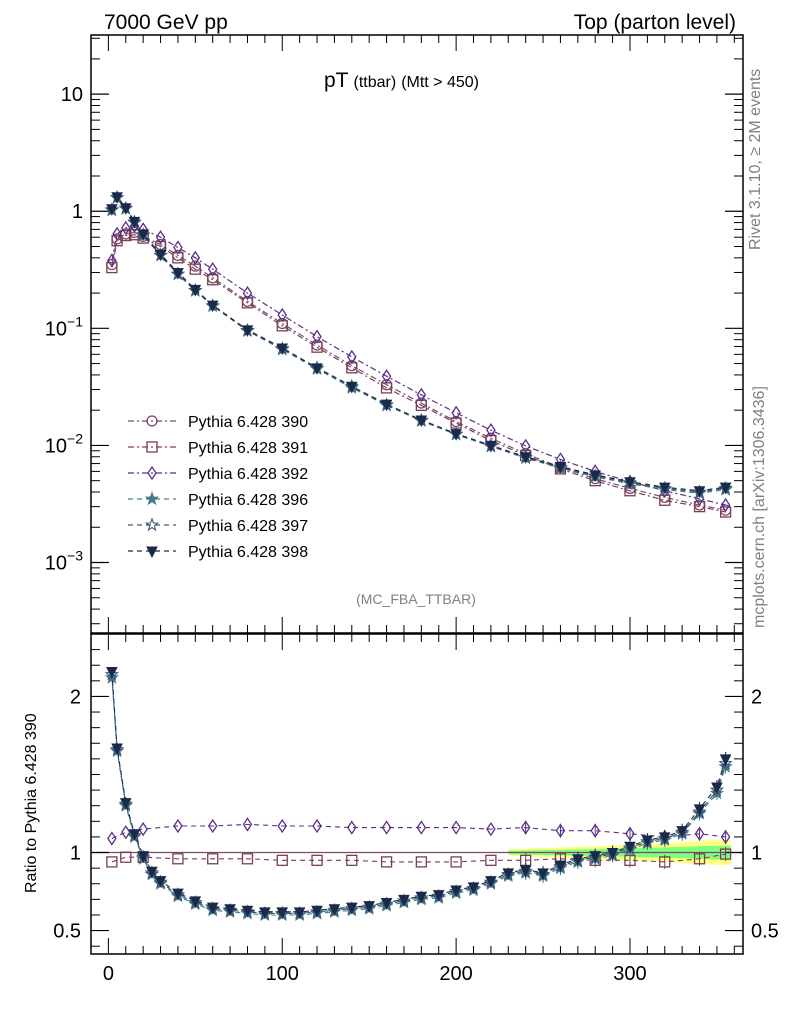  Describe the element at coordinates (72, 95) in the screenshot. I see `main-y-tick-label: 10` at that location.